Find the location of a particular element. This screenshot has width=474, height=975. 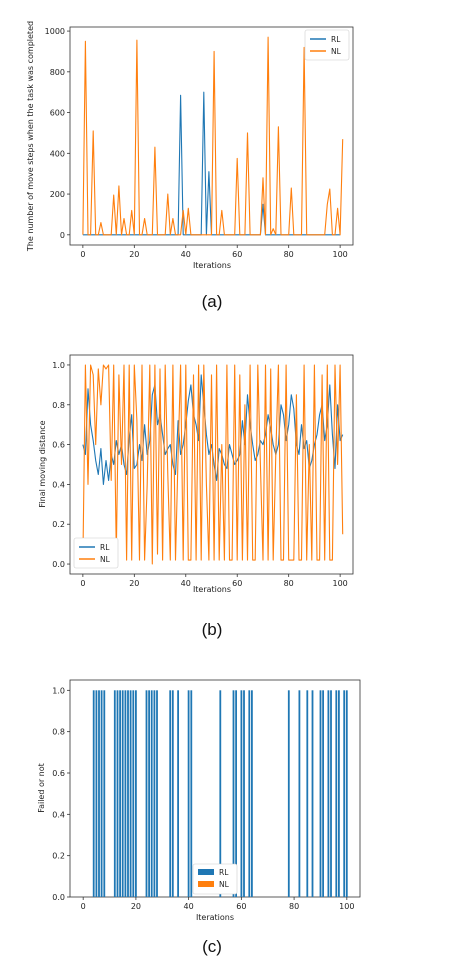

y-tick-label: 200 is located at coordinates (57, 194).